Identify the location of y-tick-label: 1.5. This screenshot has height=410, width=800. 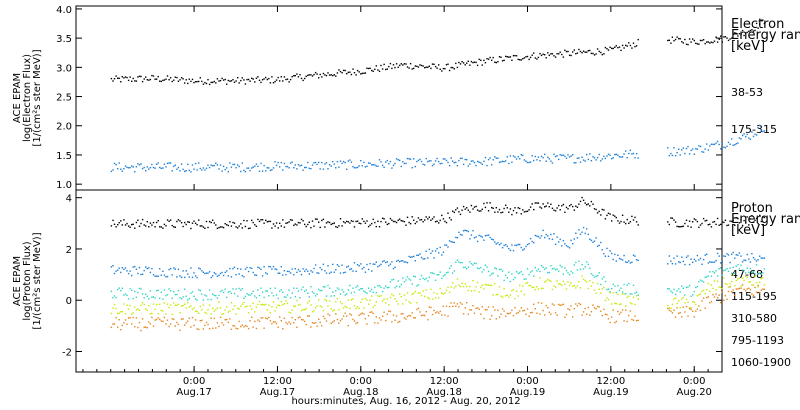
(64, 156).